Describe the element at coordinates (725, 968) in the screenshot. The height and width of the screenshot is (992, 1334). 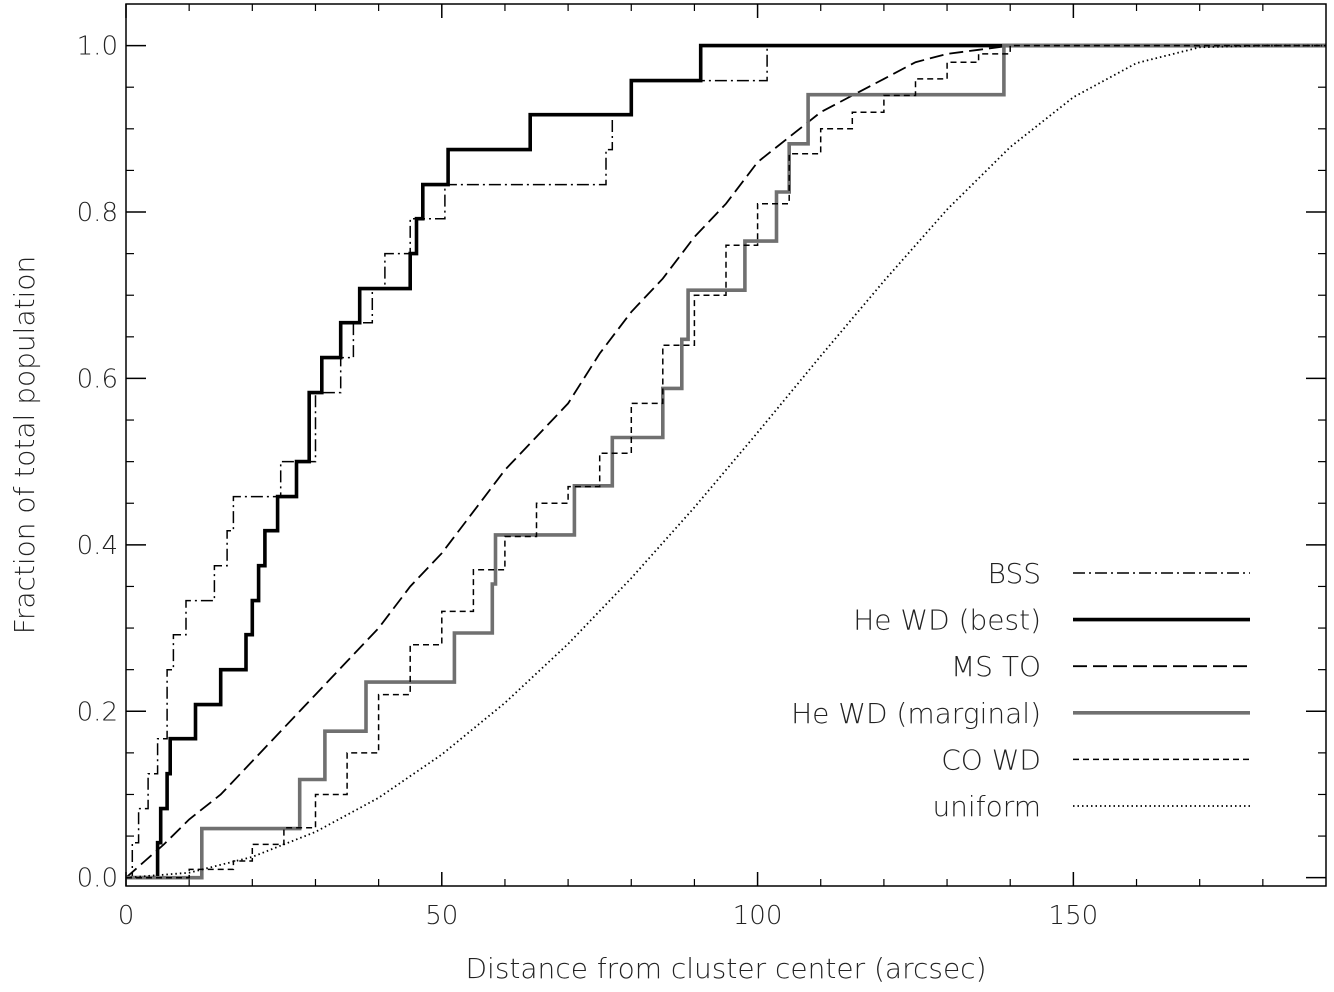
I see `x-axis-title: Distance from cluster center (arcsec)` at that location.